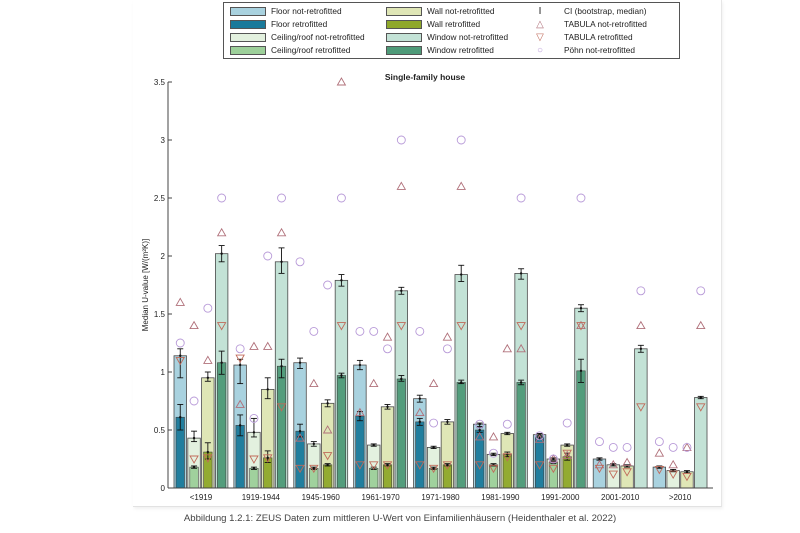 The height and width of the screenshot is (533, 800). I want to click on y-tick-label: 0, so click(163, 488).